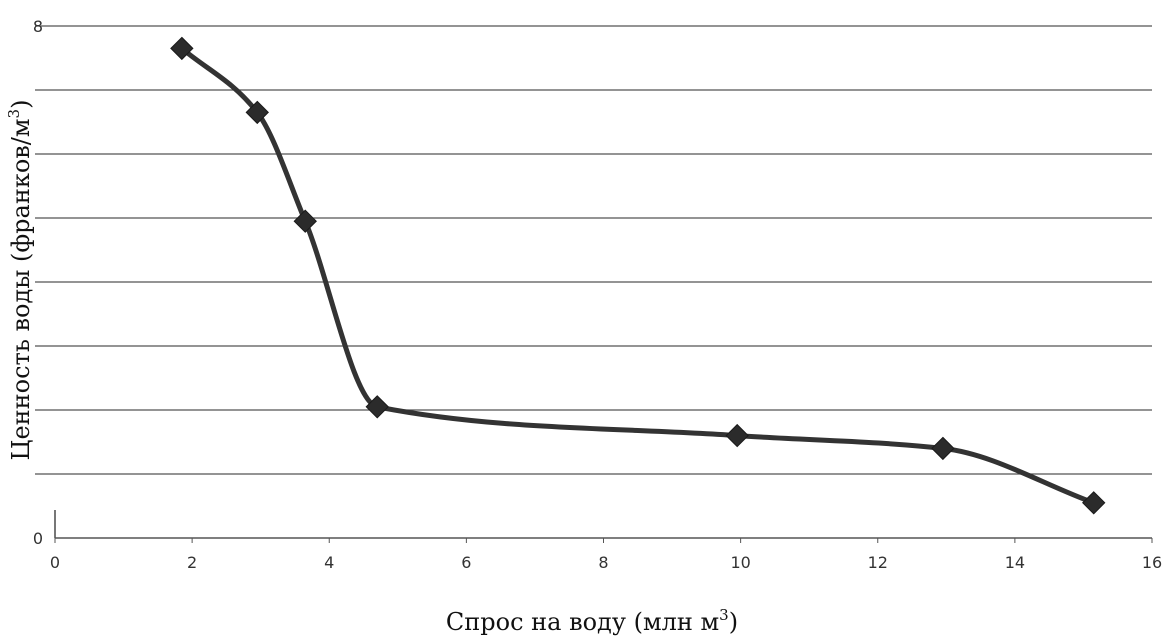  What do you see at coordinates (1152, 562) in the screenshot?
I see `x-tick-label: 16` at bounding box center [1152, 562].